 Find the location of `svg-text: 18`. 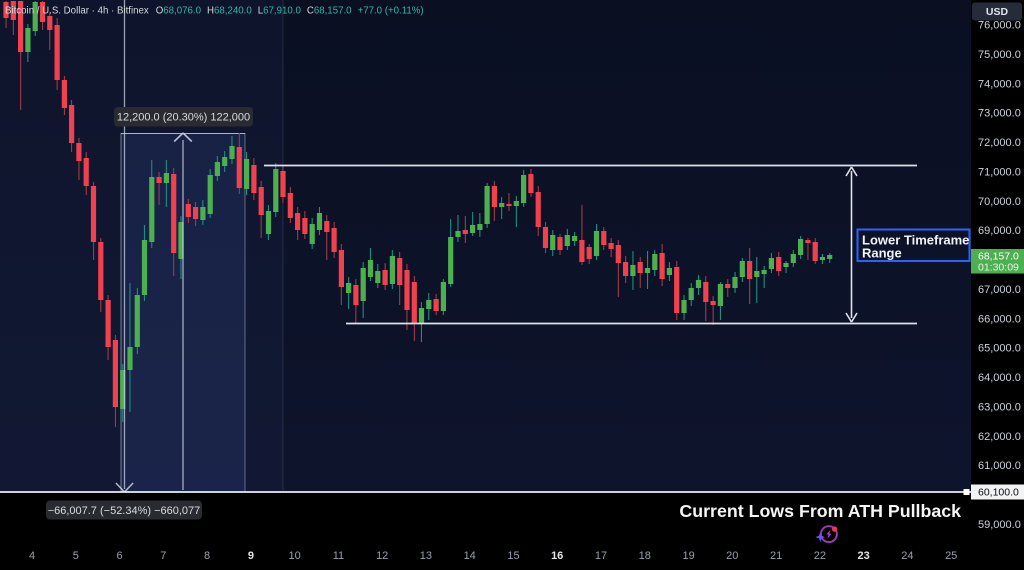

svg-text: 18 is located at coordinates (645, 556).